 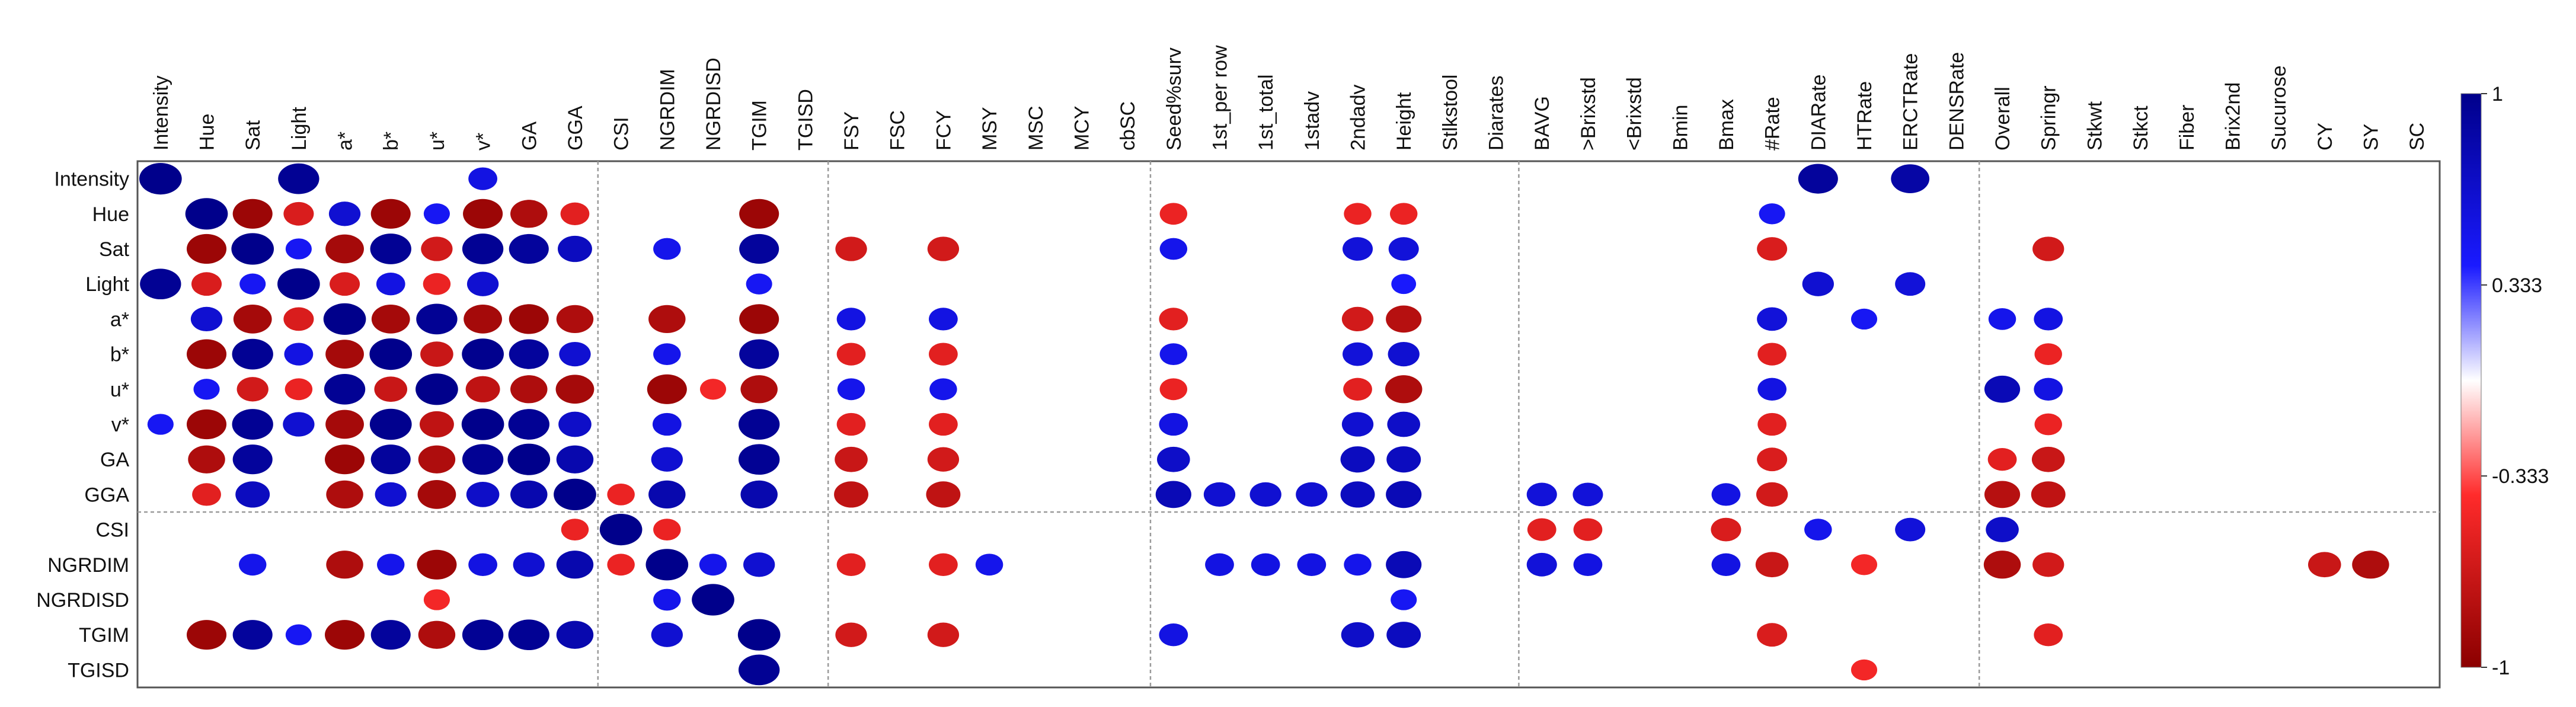 What do you see at coordinates (299, 129) in the screenshot?
I see `column-label-light: Light` at bounding box center [299, 129].